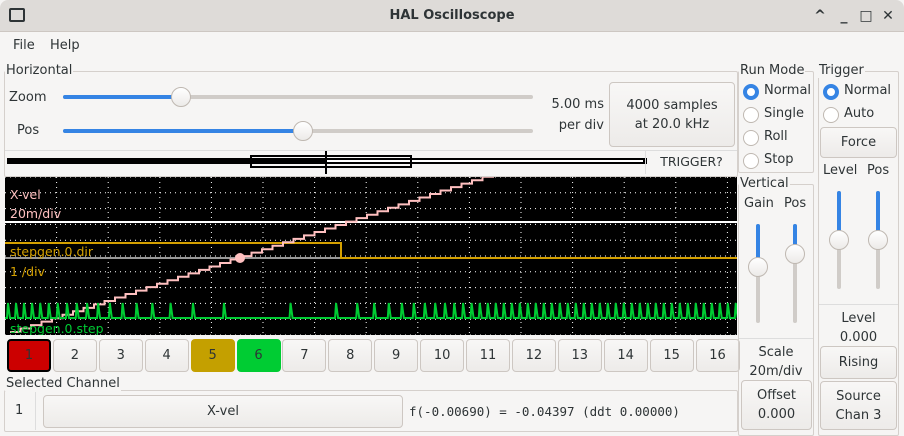  What do you see at coordinates (371, 250) in the screenshot?
I see `dir-trace` at bounding box center [371, 250].